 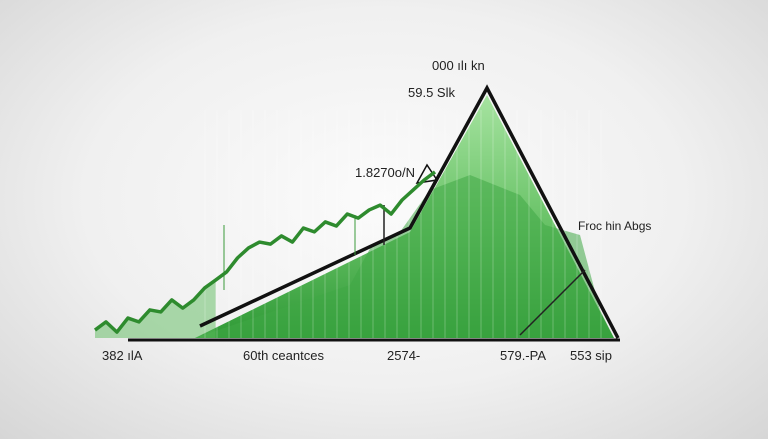 I want to click on x-tick-label: 579.-PA, so click(x=523, y=355).